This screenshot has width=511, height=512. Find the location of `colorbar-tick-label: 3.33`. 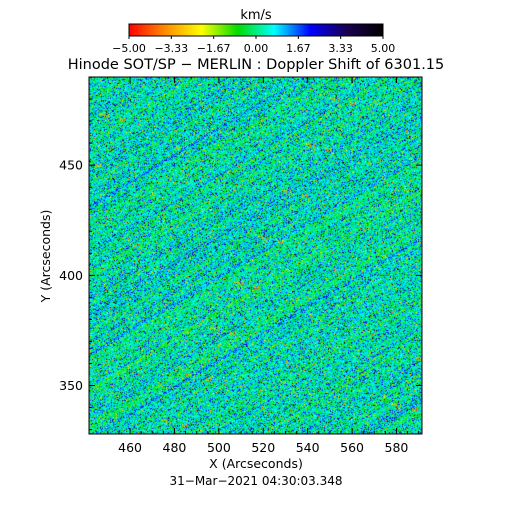

colorbar-tick-label: 3.33 is located at coordinates (340, 48).